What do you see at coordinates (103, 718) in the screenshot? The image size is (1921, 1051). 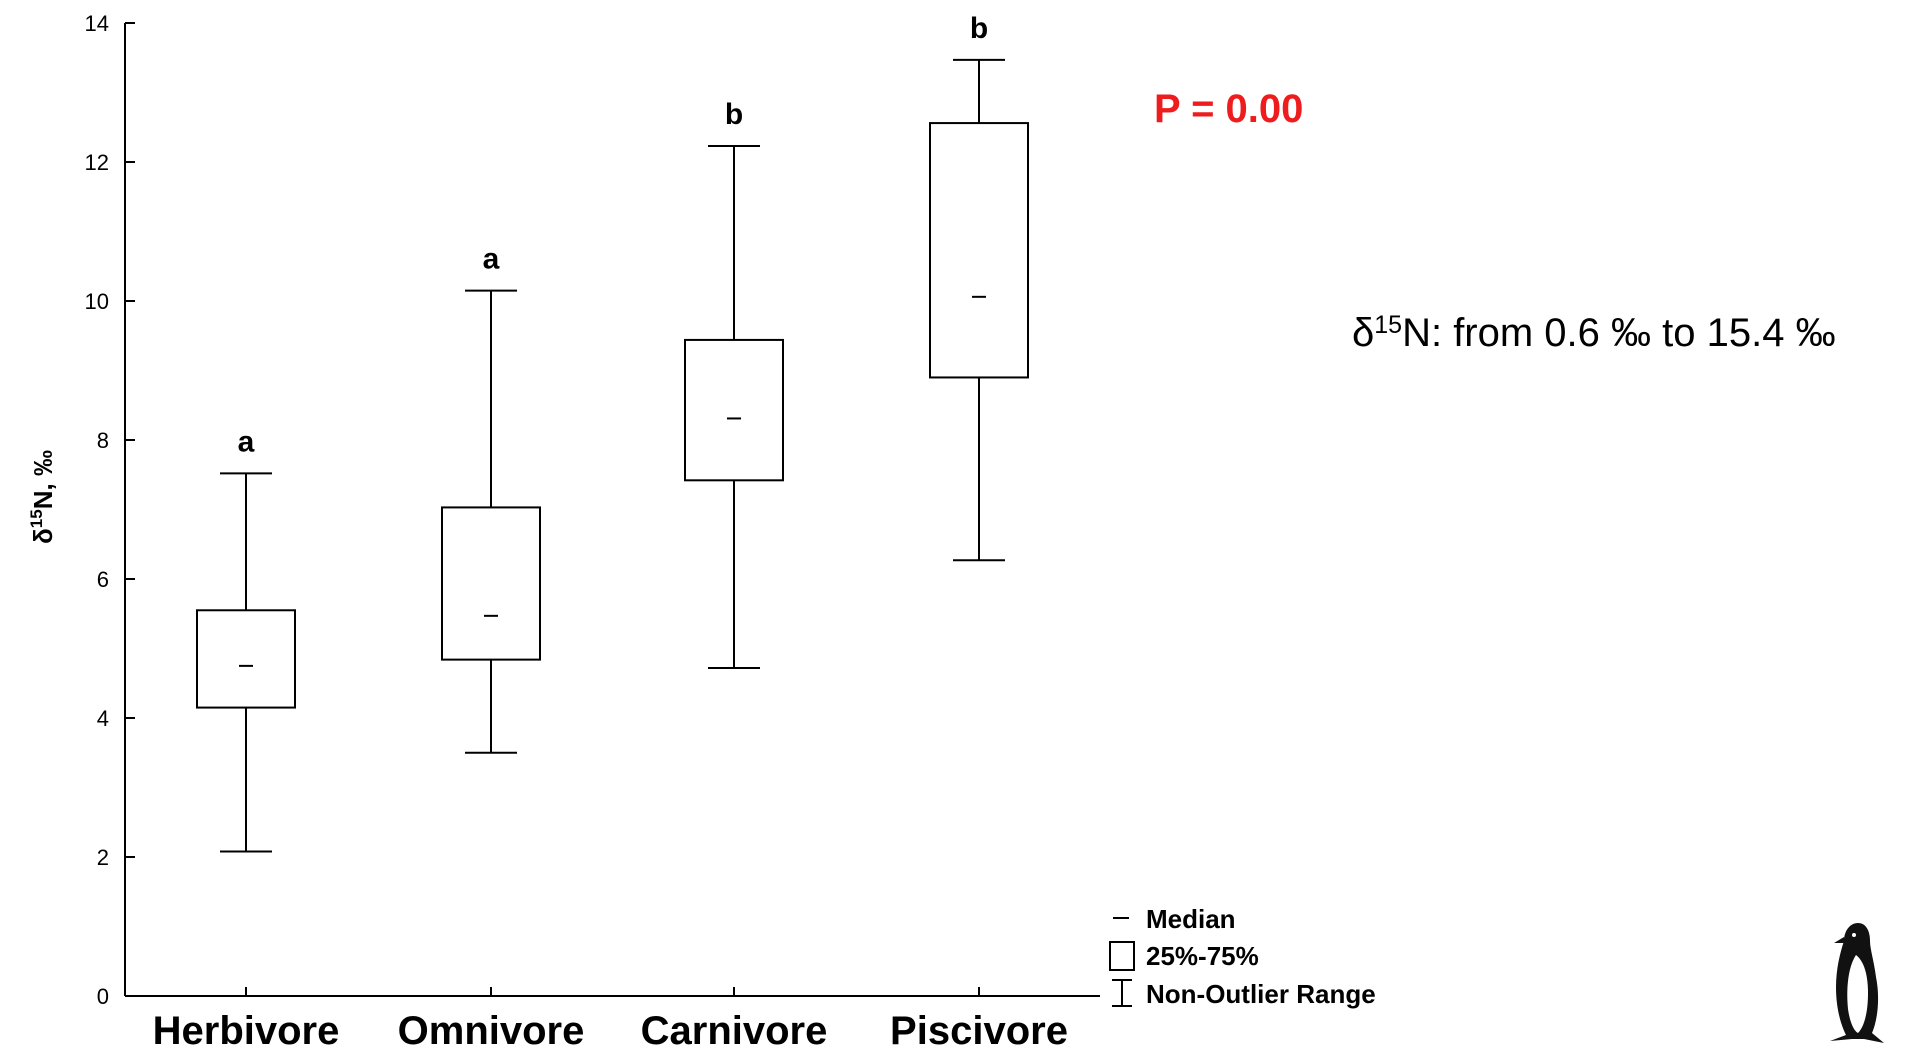 I see `y-tick-label: 4` at bounding box center [103, 718].